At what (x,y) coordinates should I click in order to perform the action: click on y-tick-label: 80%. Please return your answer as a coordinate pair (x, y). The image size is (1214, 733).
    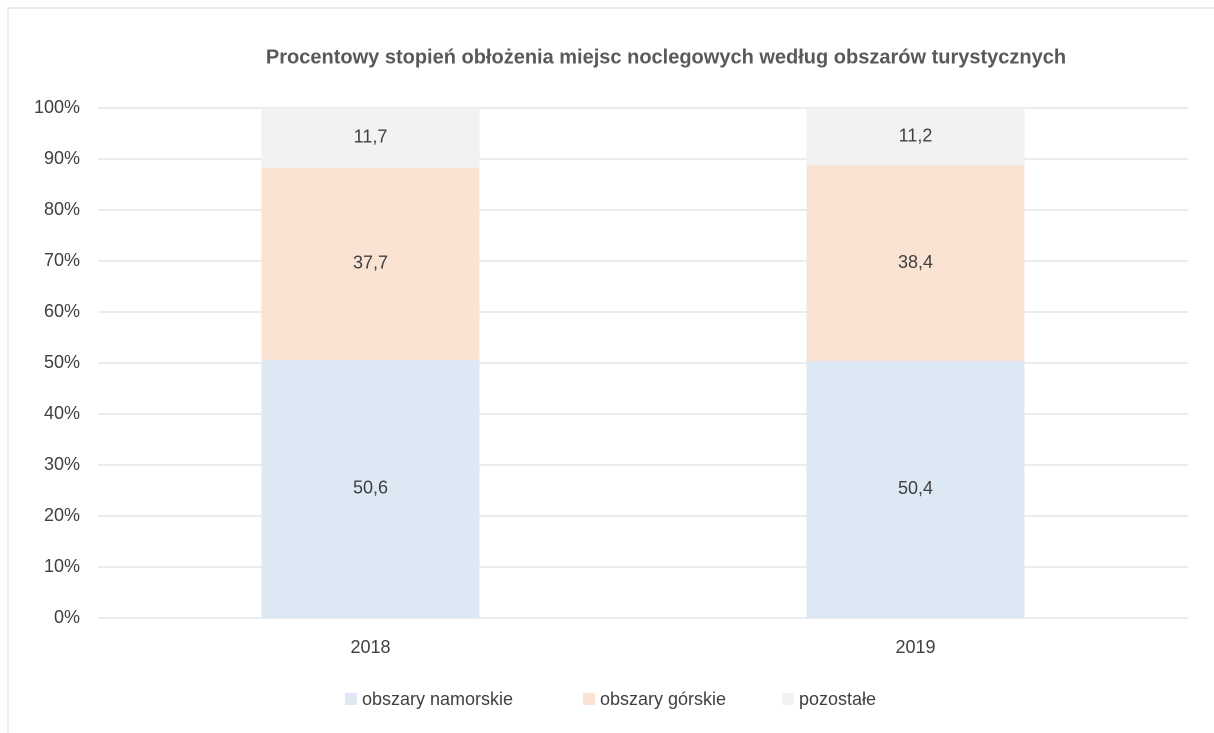
    Looking at the image, I should click on (62, 209).